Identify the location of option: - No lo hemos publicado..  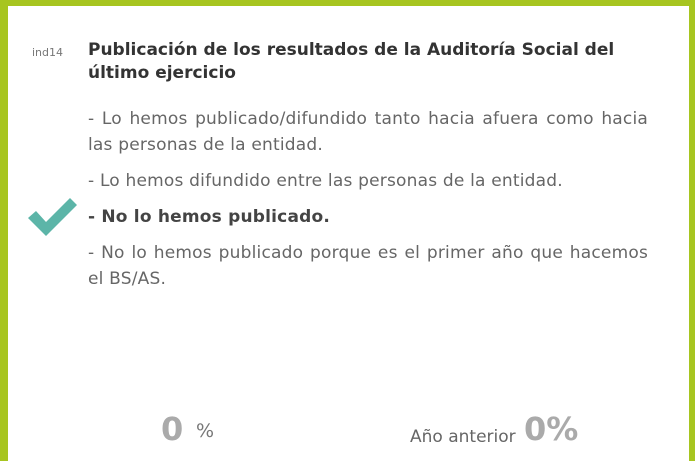
(209, 217).